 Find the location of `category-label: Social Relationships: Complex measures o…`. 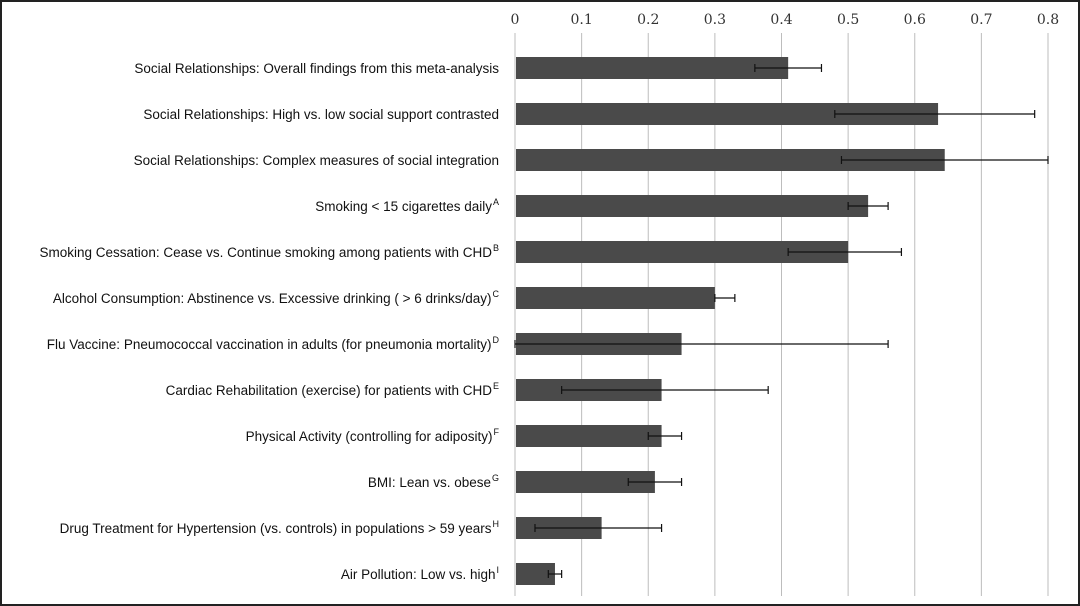

category-label: Social Relationships: Complex measures o… is located at coordinates (316, 160).